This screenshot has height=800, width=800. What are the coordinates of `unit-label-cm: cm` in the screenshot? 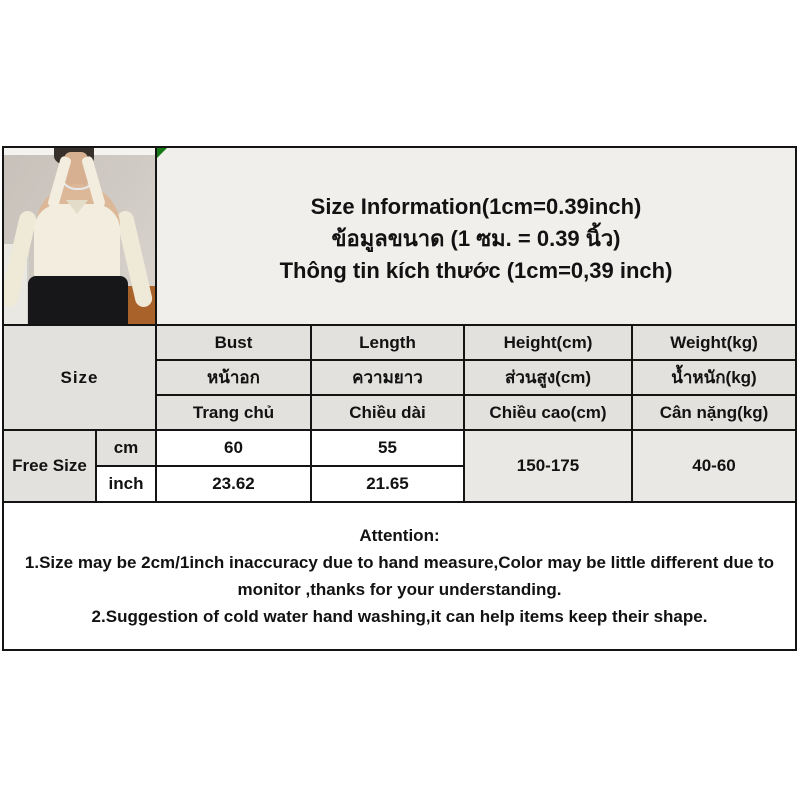 It's located at (126, 448).